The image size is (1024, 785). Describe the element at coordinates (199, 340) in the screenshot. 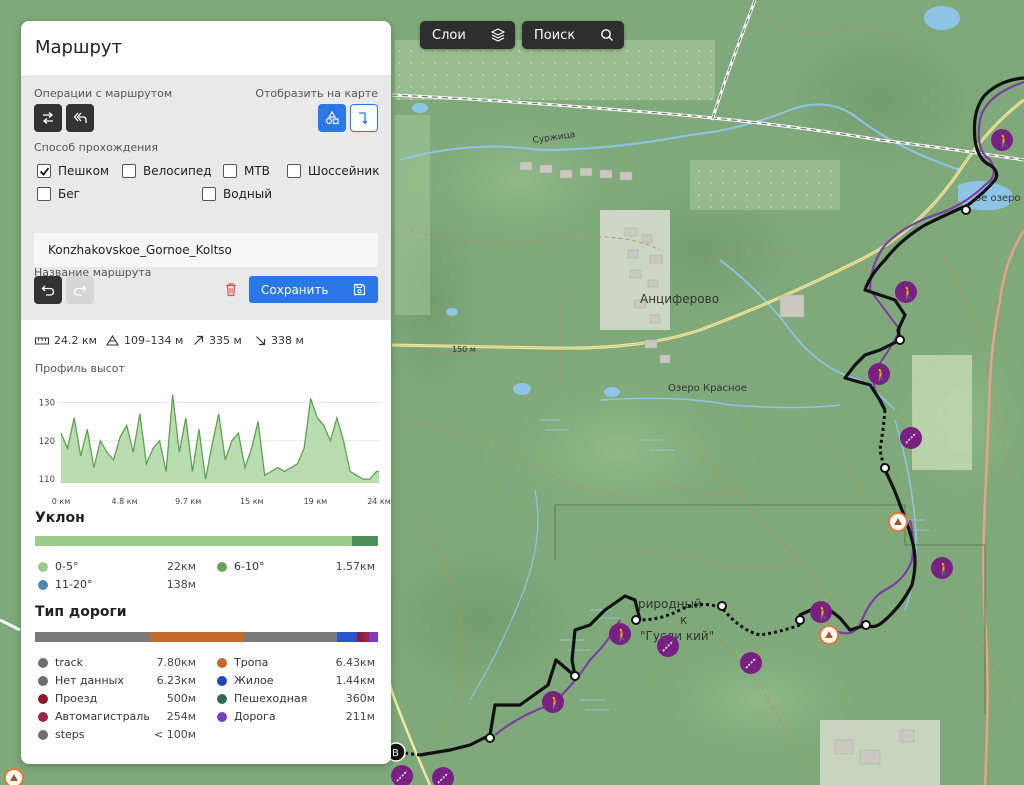

I see `arrow-up-right-icon` at that location.